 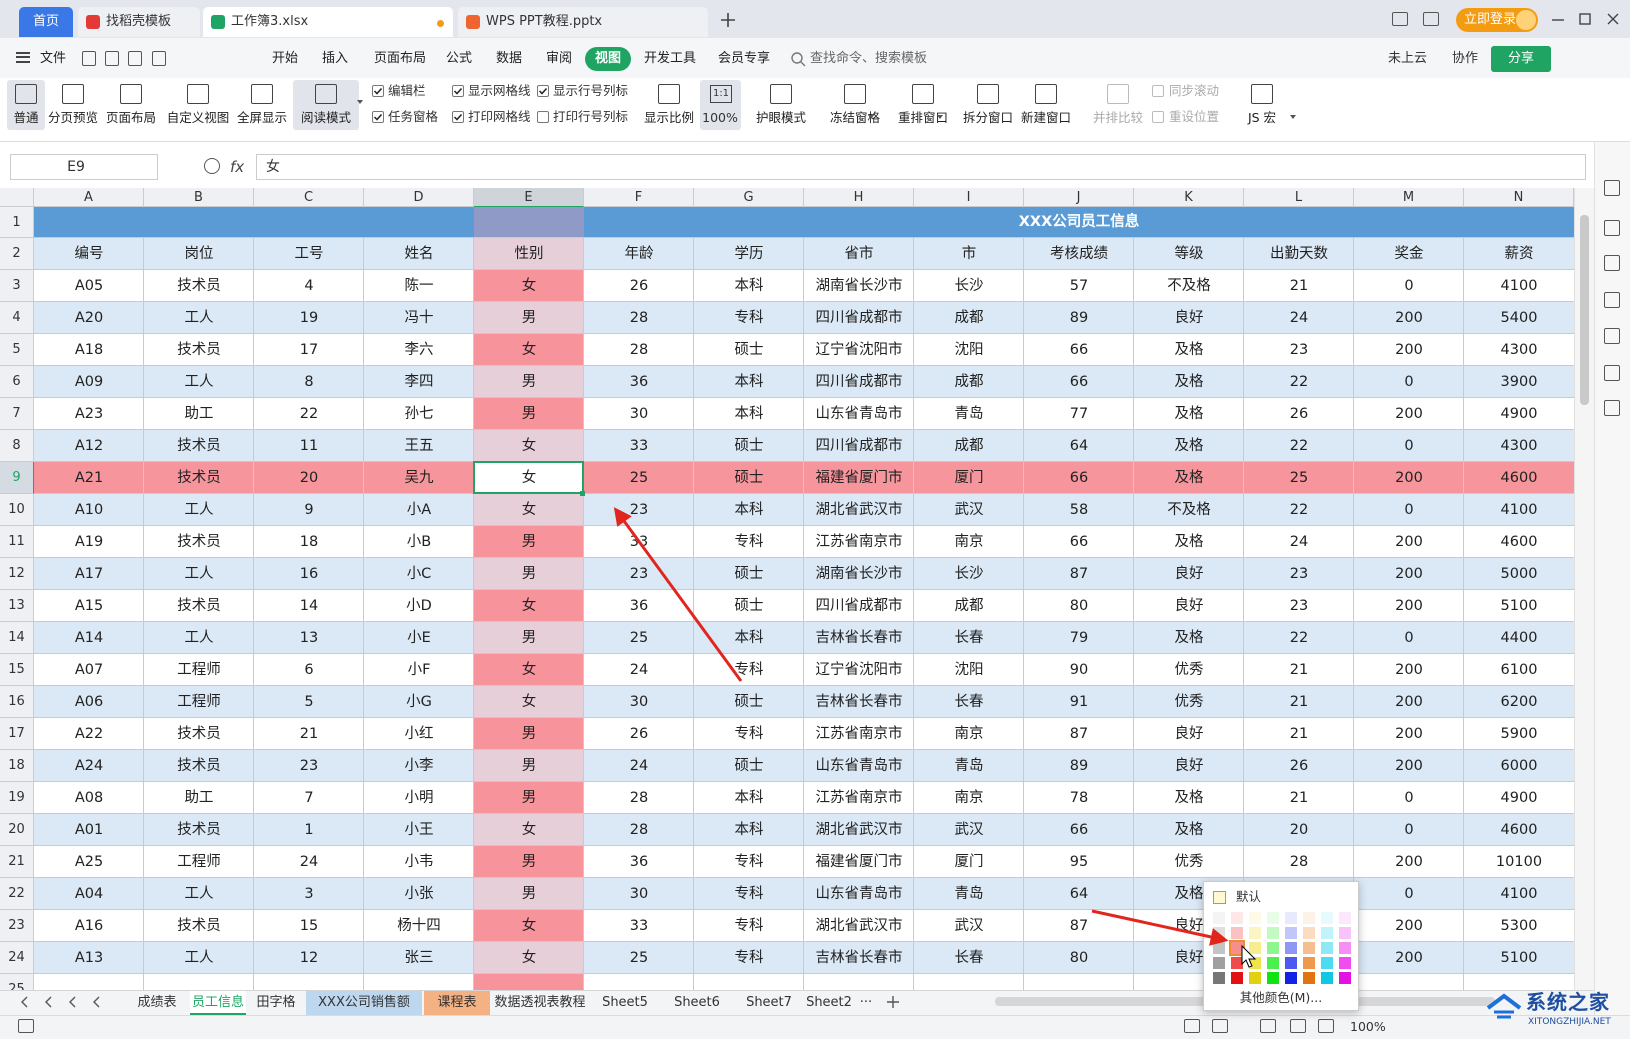 What do you see at coordinates (1519, 414) in the screenshot?
I see `cell: 4900` at bounding box center [1519, 414].